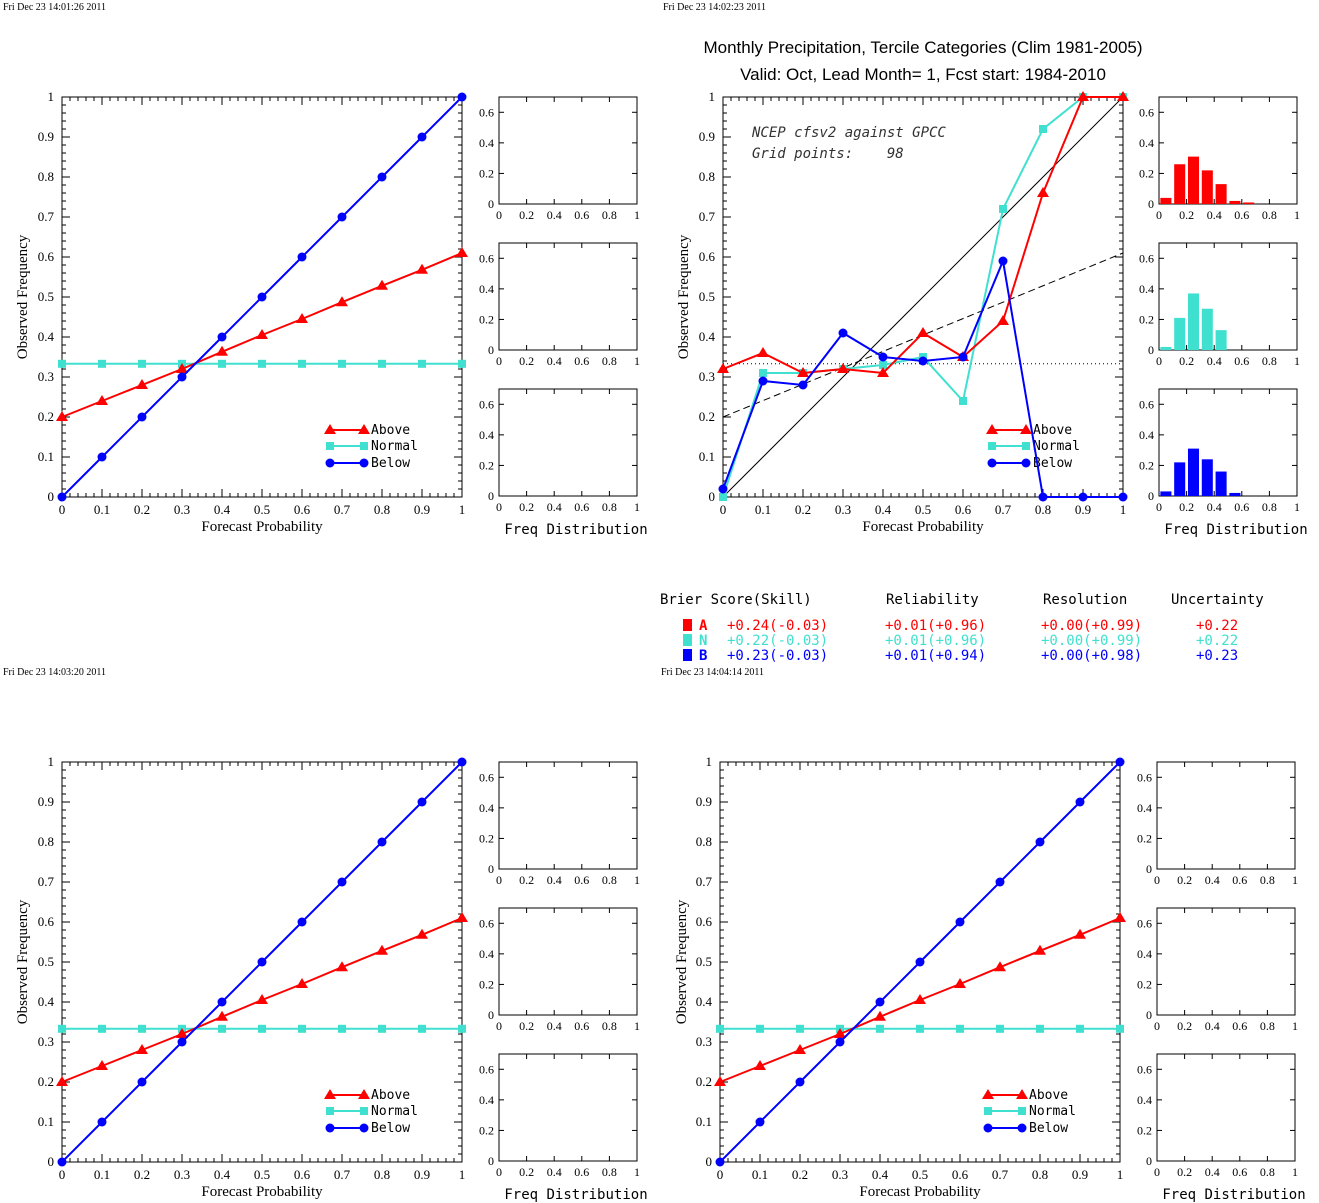 The image size is (1319, 1203). What do you see at coordinates (848, 133) in the screenshot?
I see `annotation-model: NCEP cfsv2 against GPCC` at bounding box center [848, 133].